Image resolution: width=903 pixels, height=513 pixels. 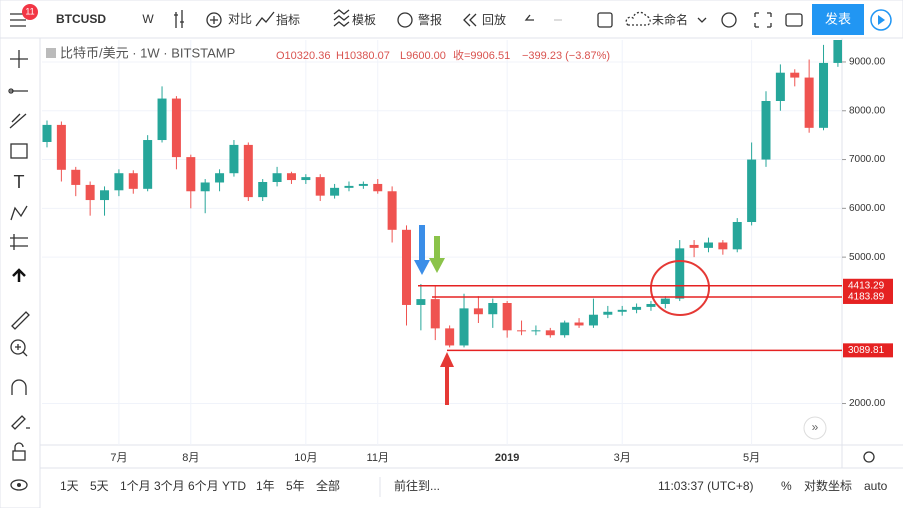 What do you see at coordinates (288, 19) in the screenshot?
I see `indicators-button: 指标` at bounding box center [288, 19].